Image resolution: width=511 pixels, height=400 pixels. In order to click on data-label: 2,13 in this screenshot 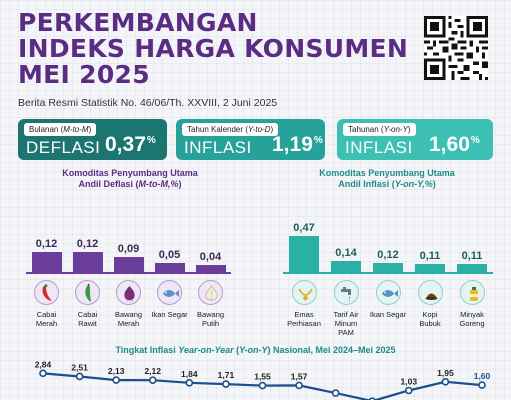, I will do `click(116, 371)`.